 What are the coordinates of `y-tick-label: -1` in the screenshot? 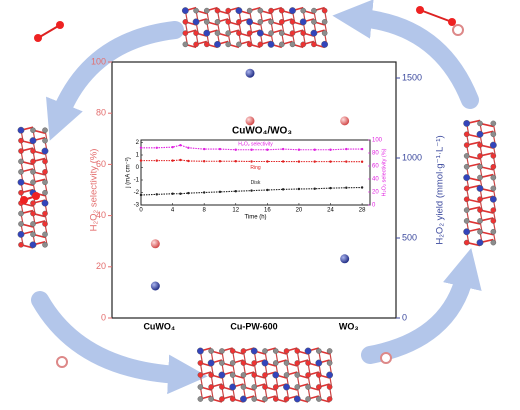 It's located at (137, 181).